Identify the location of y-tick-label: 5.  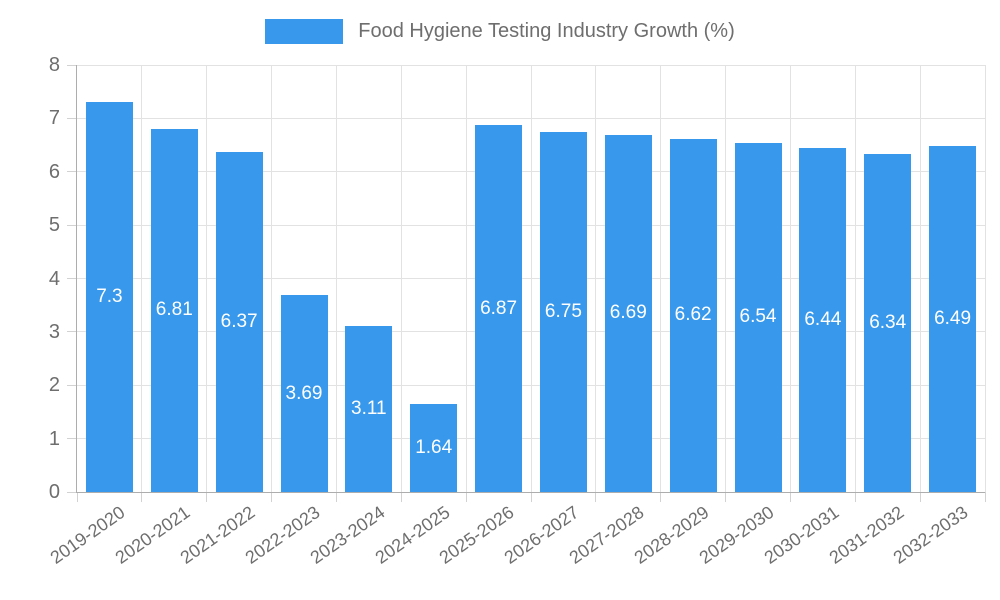
(54, 225).